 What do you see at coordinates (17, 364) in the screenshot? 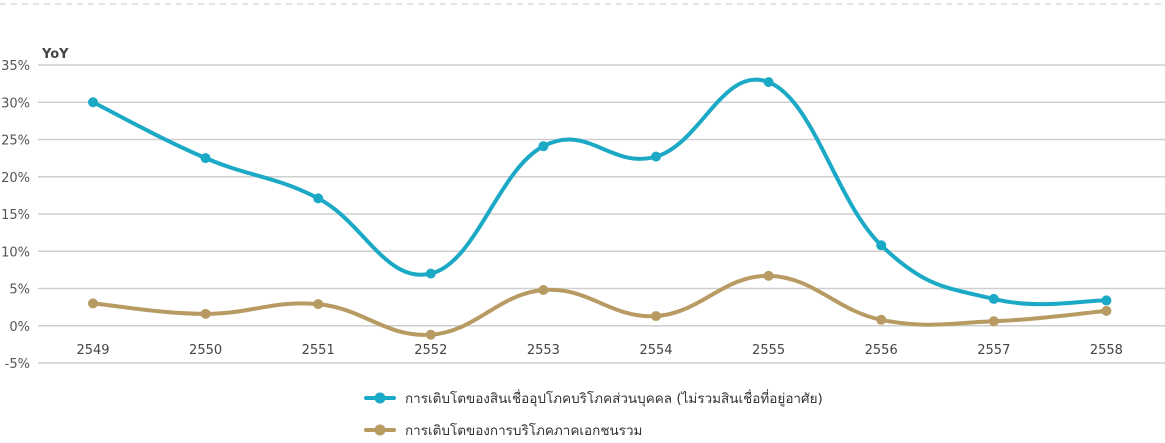
I see `y-tick-label: -5%` at bounding box center [17, 364].